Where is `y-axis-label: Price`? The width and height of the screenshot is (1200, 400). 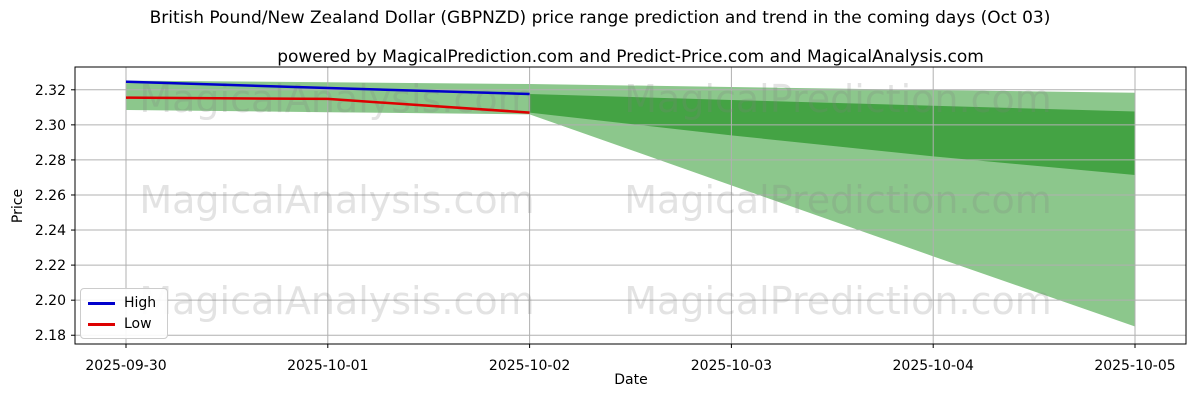
y-axis-label: Price is located at coordinates (18, 206).